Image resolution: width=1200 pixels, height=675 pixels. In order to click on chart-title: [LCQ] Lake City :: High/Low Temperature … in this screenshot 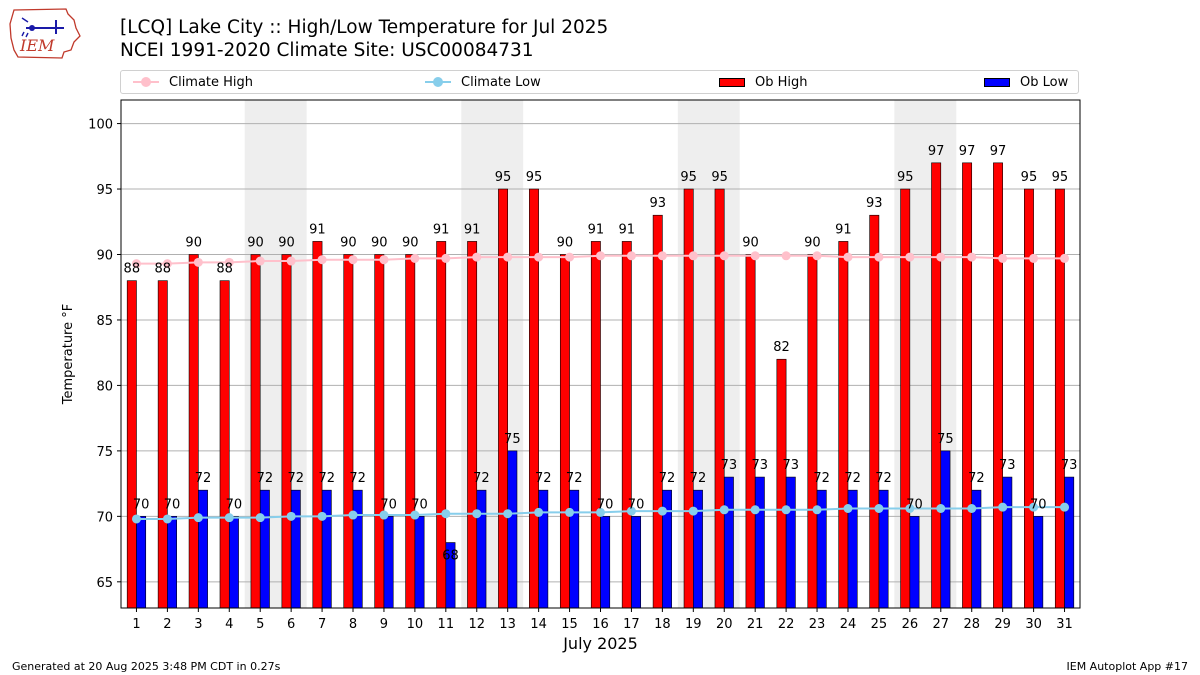, I will do `click(364, 27)`.